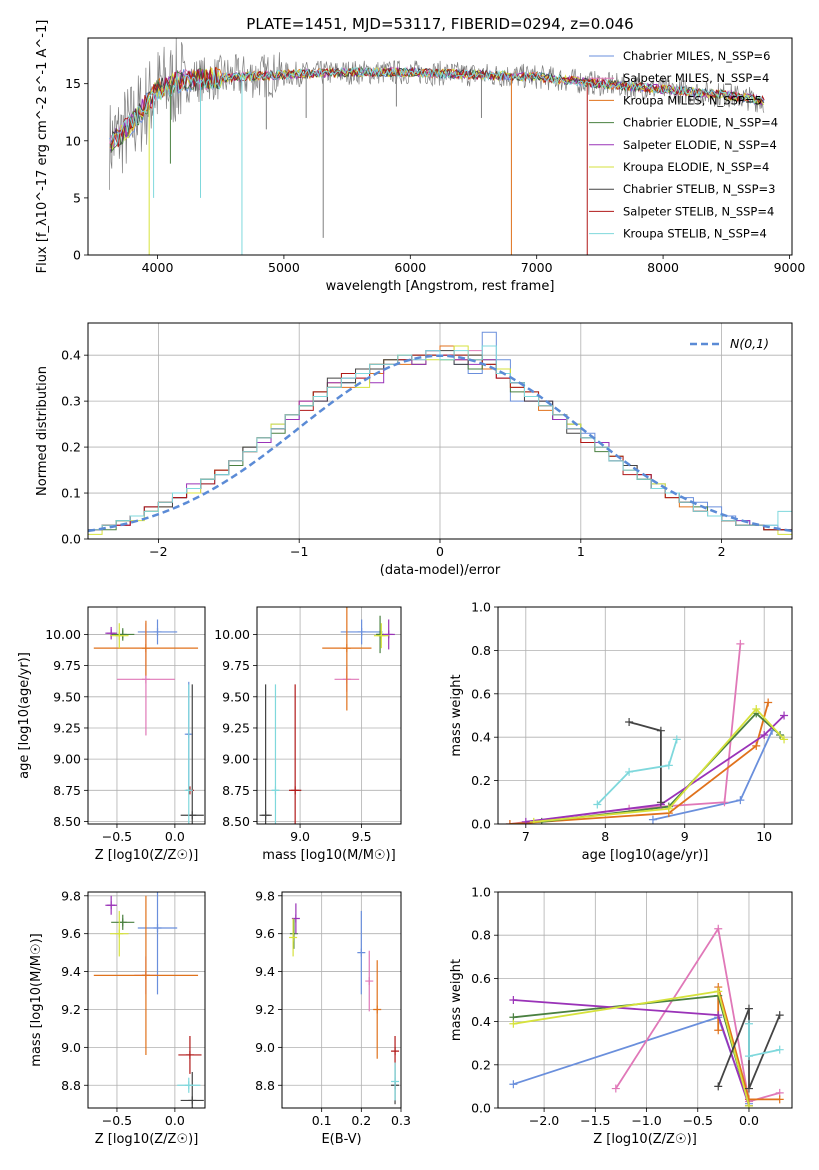 This screenshot has width=819, height=1170. Describe the element at coordinates (401, 1120) in the screenshot. I see `x-tick-label: 0.3` at that location.